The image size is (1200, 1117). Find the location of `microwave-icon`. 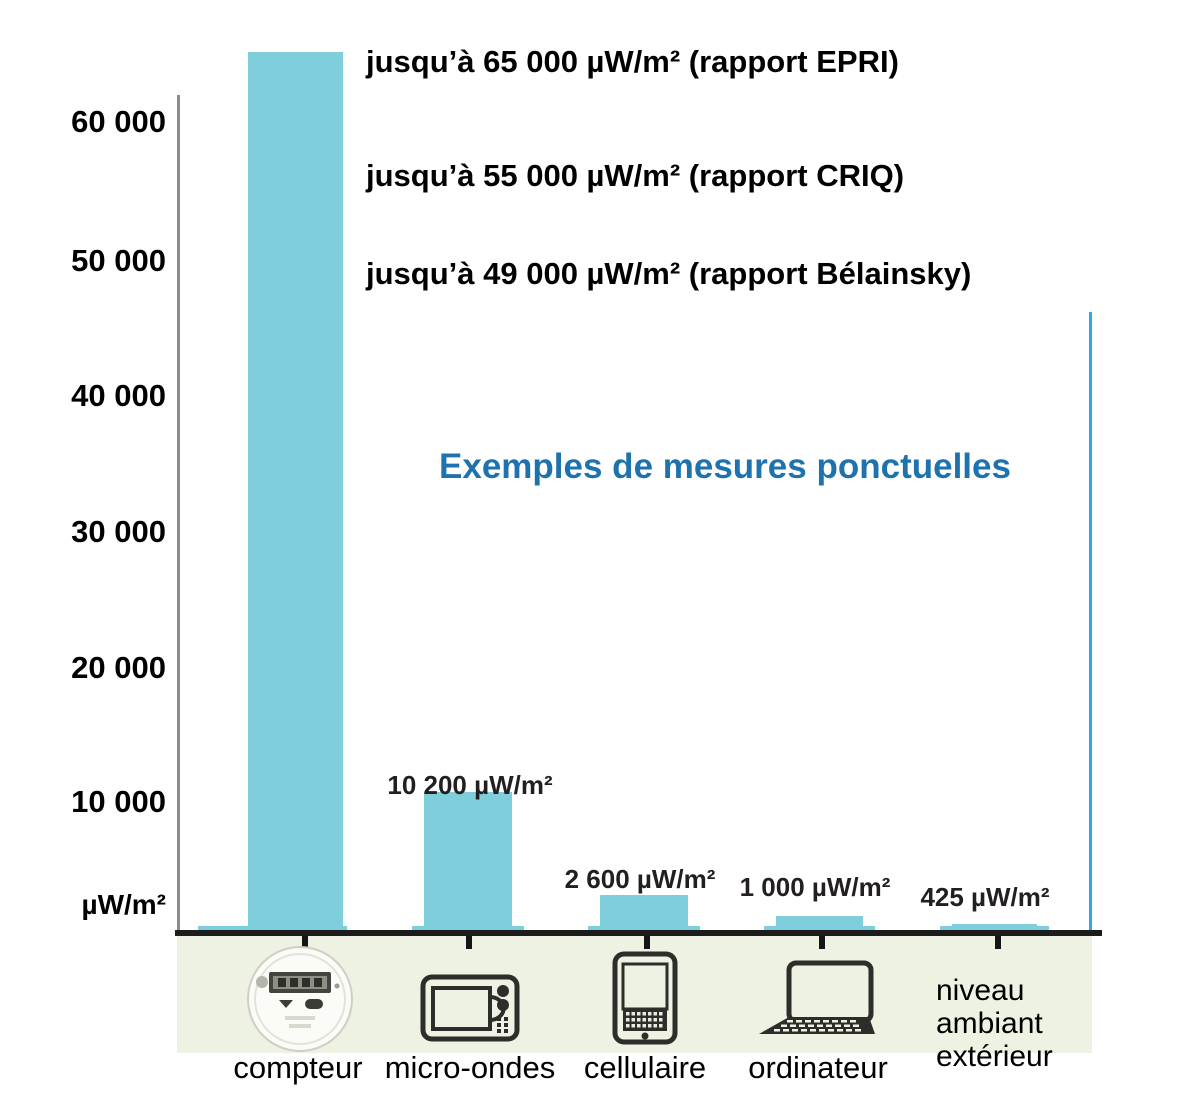

microwave-icon is located at coordinates (470, 1008).